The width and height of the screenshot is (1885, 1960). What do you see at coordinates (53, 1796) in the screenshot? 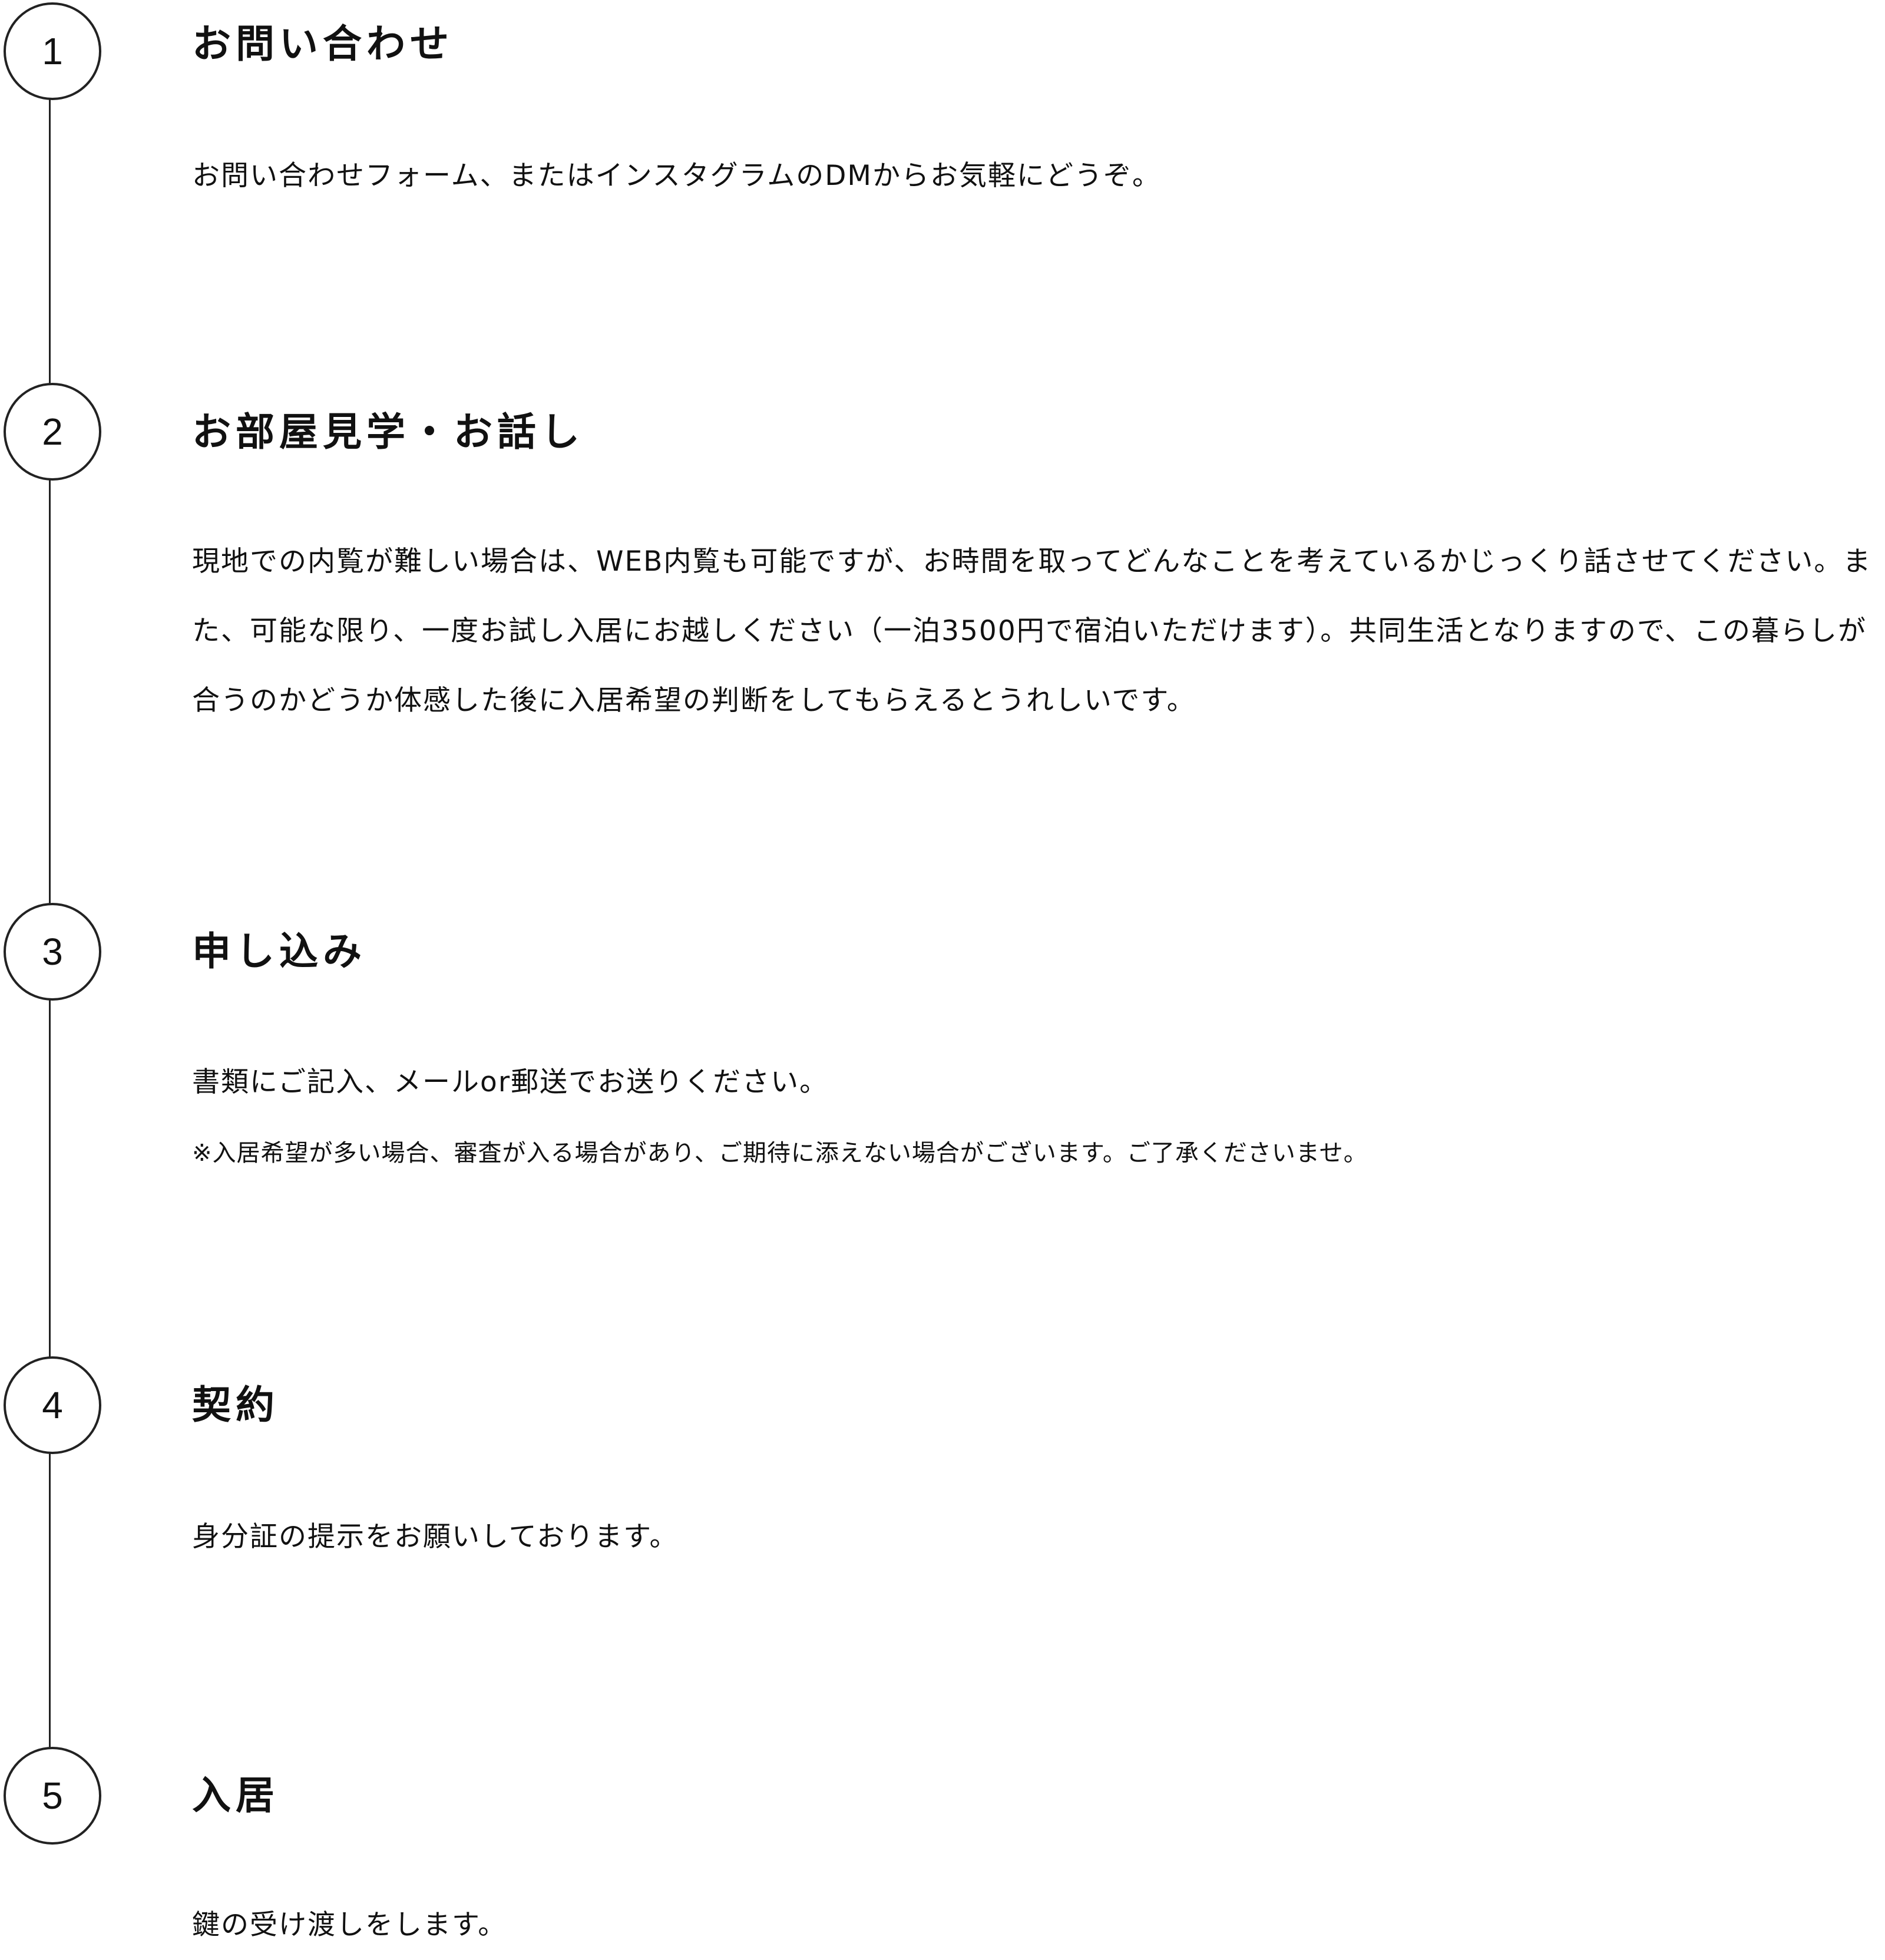
I see `step-number-circle: 5` at bounding box center [53, 1796].